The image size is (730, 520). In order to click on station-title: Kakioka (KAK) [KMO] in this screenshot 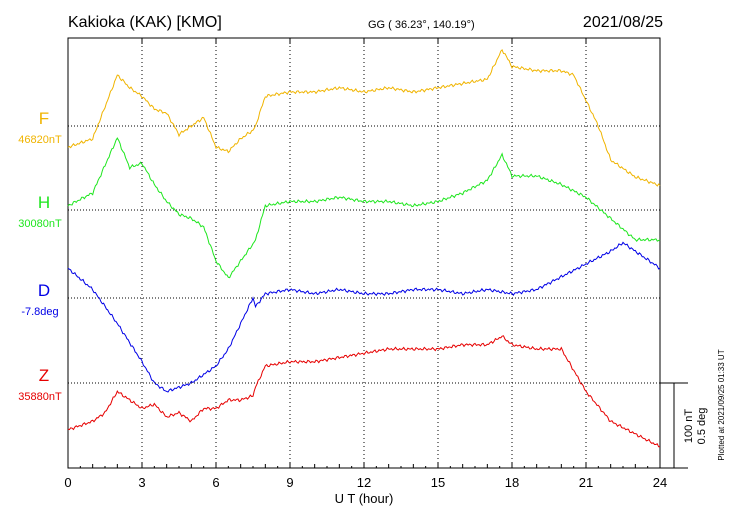, I will do `click(145, 22)`.